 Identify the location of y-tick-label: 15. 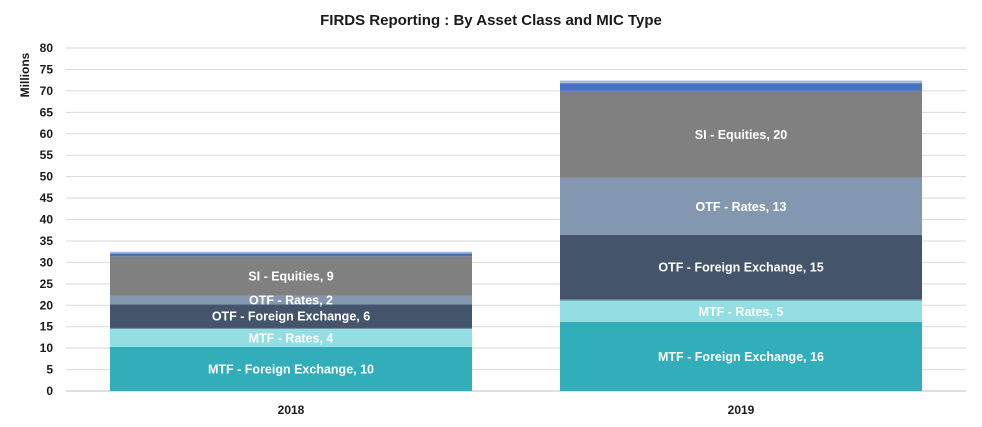
(47, 327).